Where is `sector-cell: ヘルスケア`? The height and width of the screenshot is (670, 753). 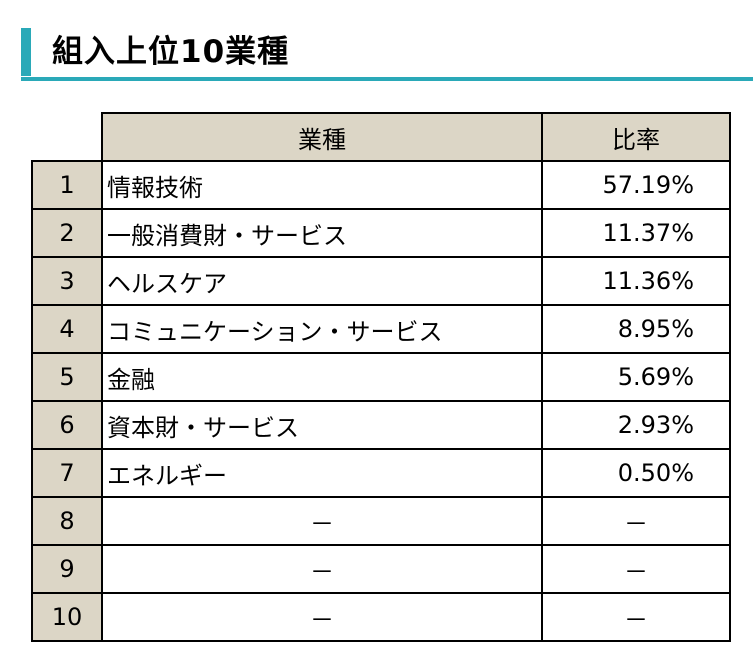
sector-cell: ヘルスケア is located at coordinates (322, 281).